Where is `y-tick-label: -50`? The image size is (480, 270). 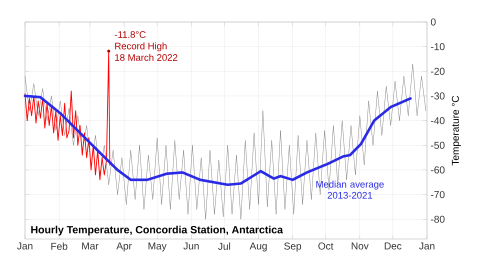
y-tick-label: -50 is located at coordinates (437, 145).